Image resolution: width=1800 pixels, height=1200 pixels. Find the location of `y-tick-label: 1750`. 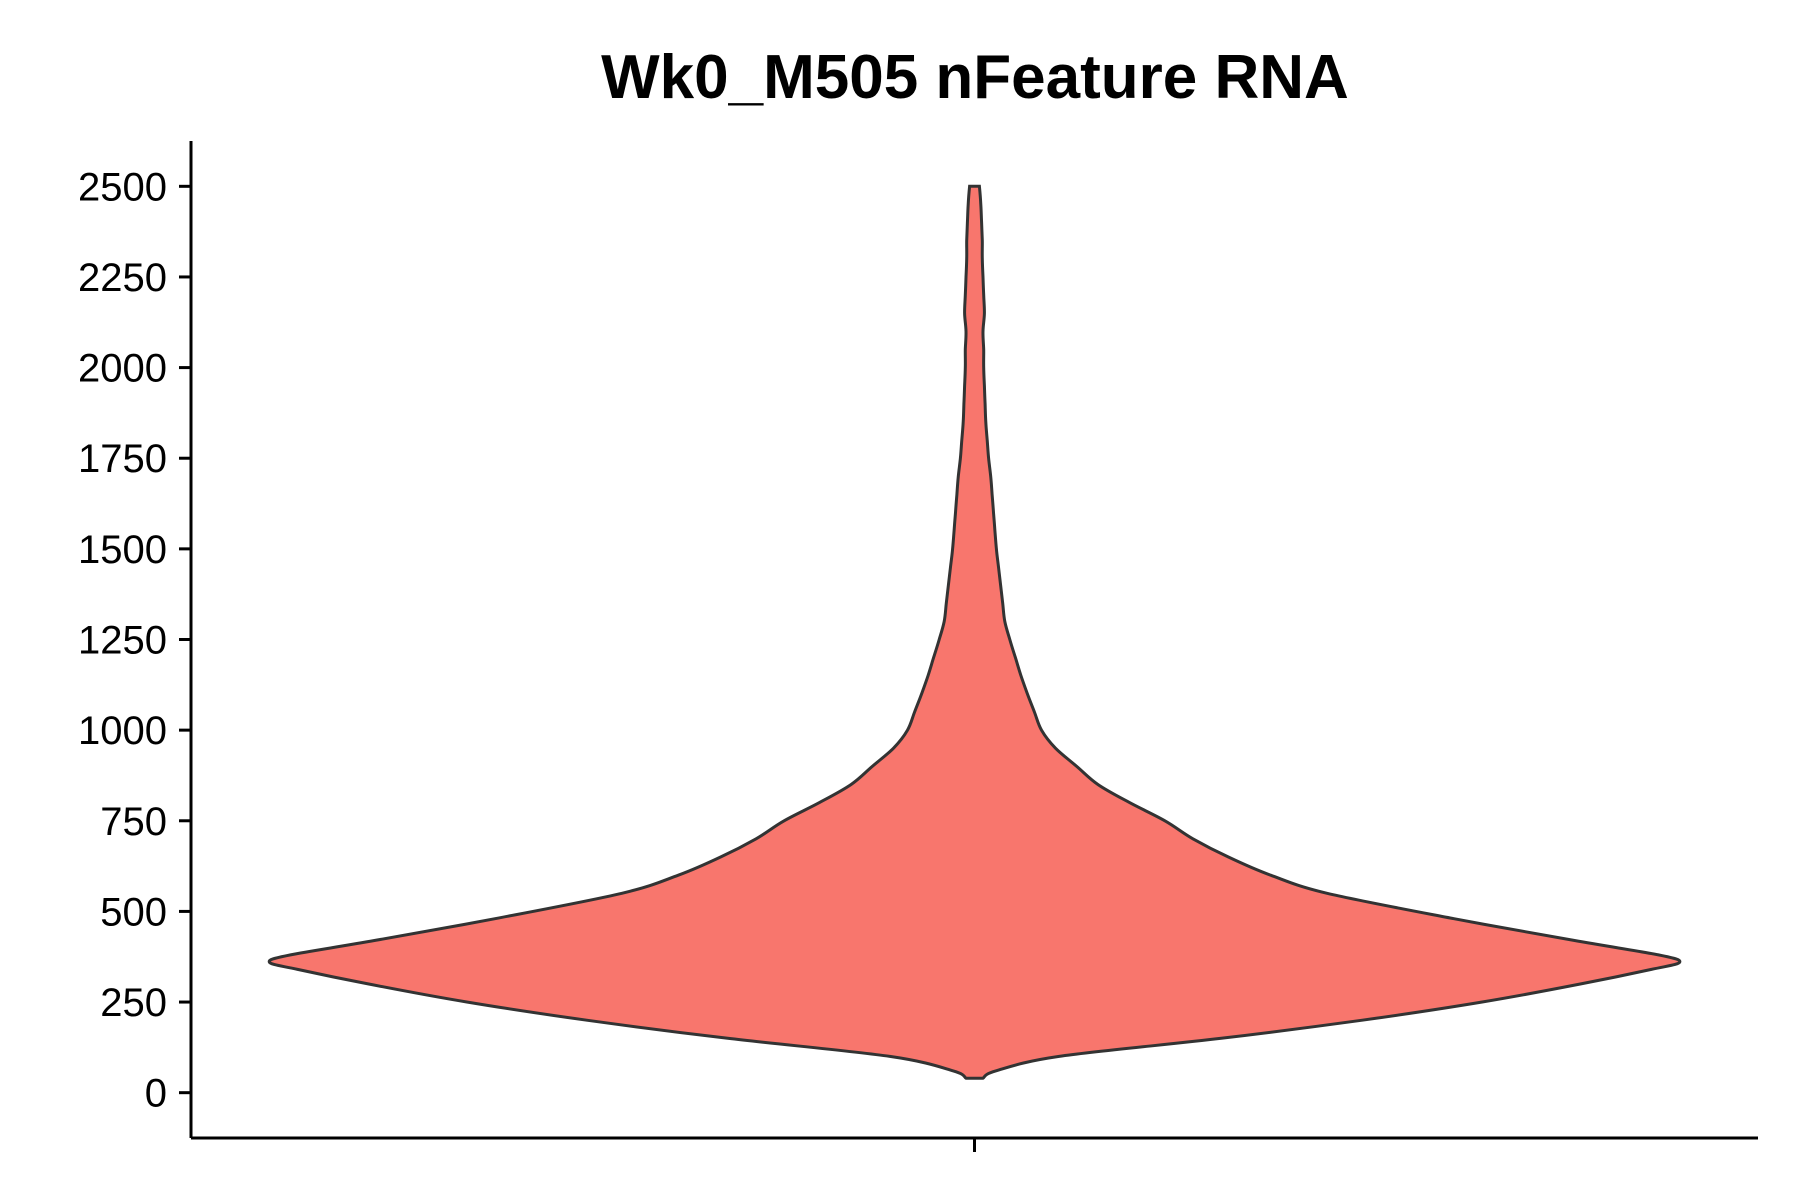

y-tick-label: 1750 is located at coordinates (122, 459).